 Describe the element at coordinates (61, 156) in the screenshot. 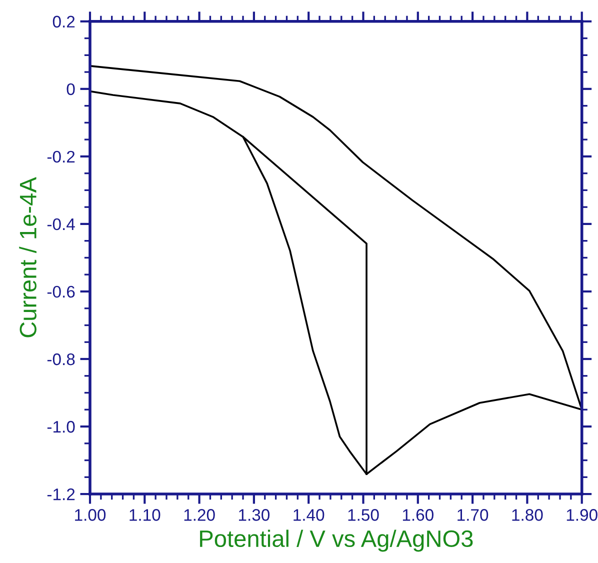

I see `y-tick-label: -0.2` at that location.